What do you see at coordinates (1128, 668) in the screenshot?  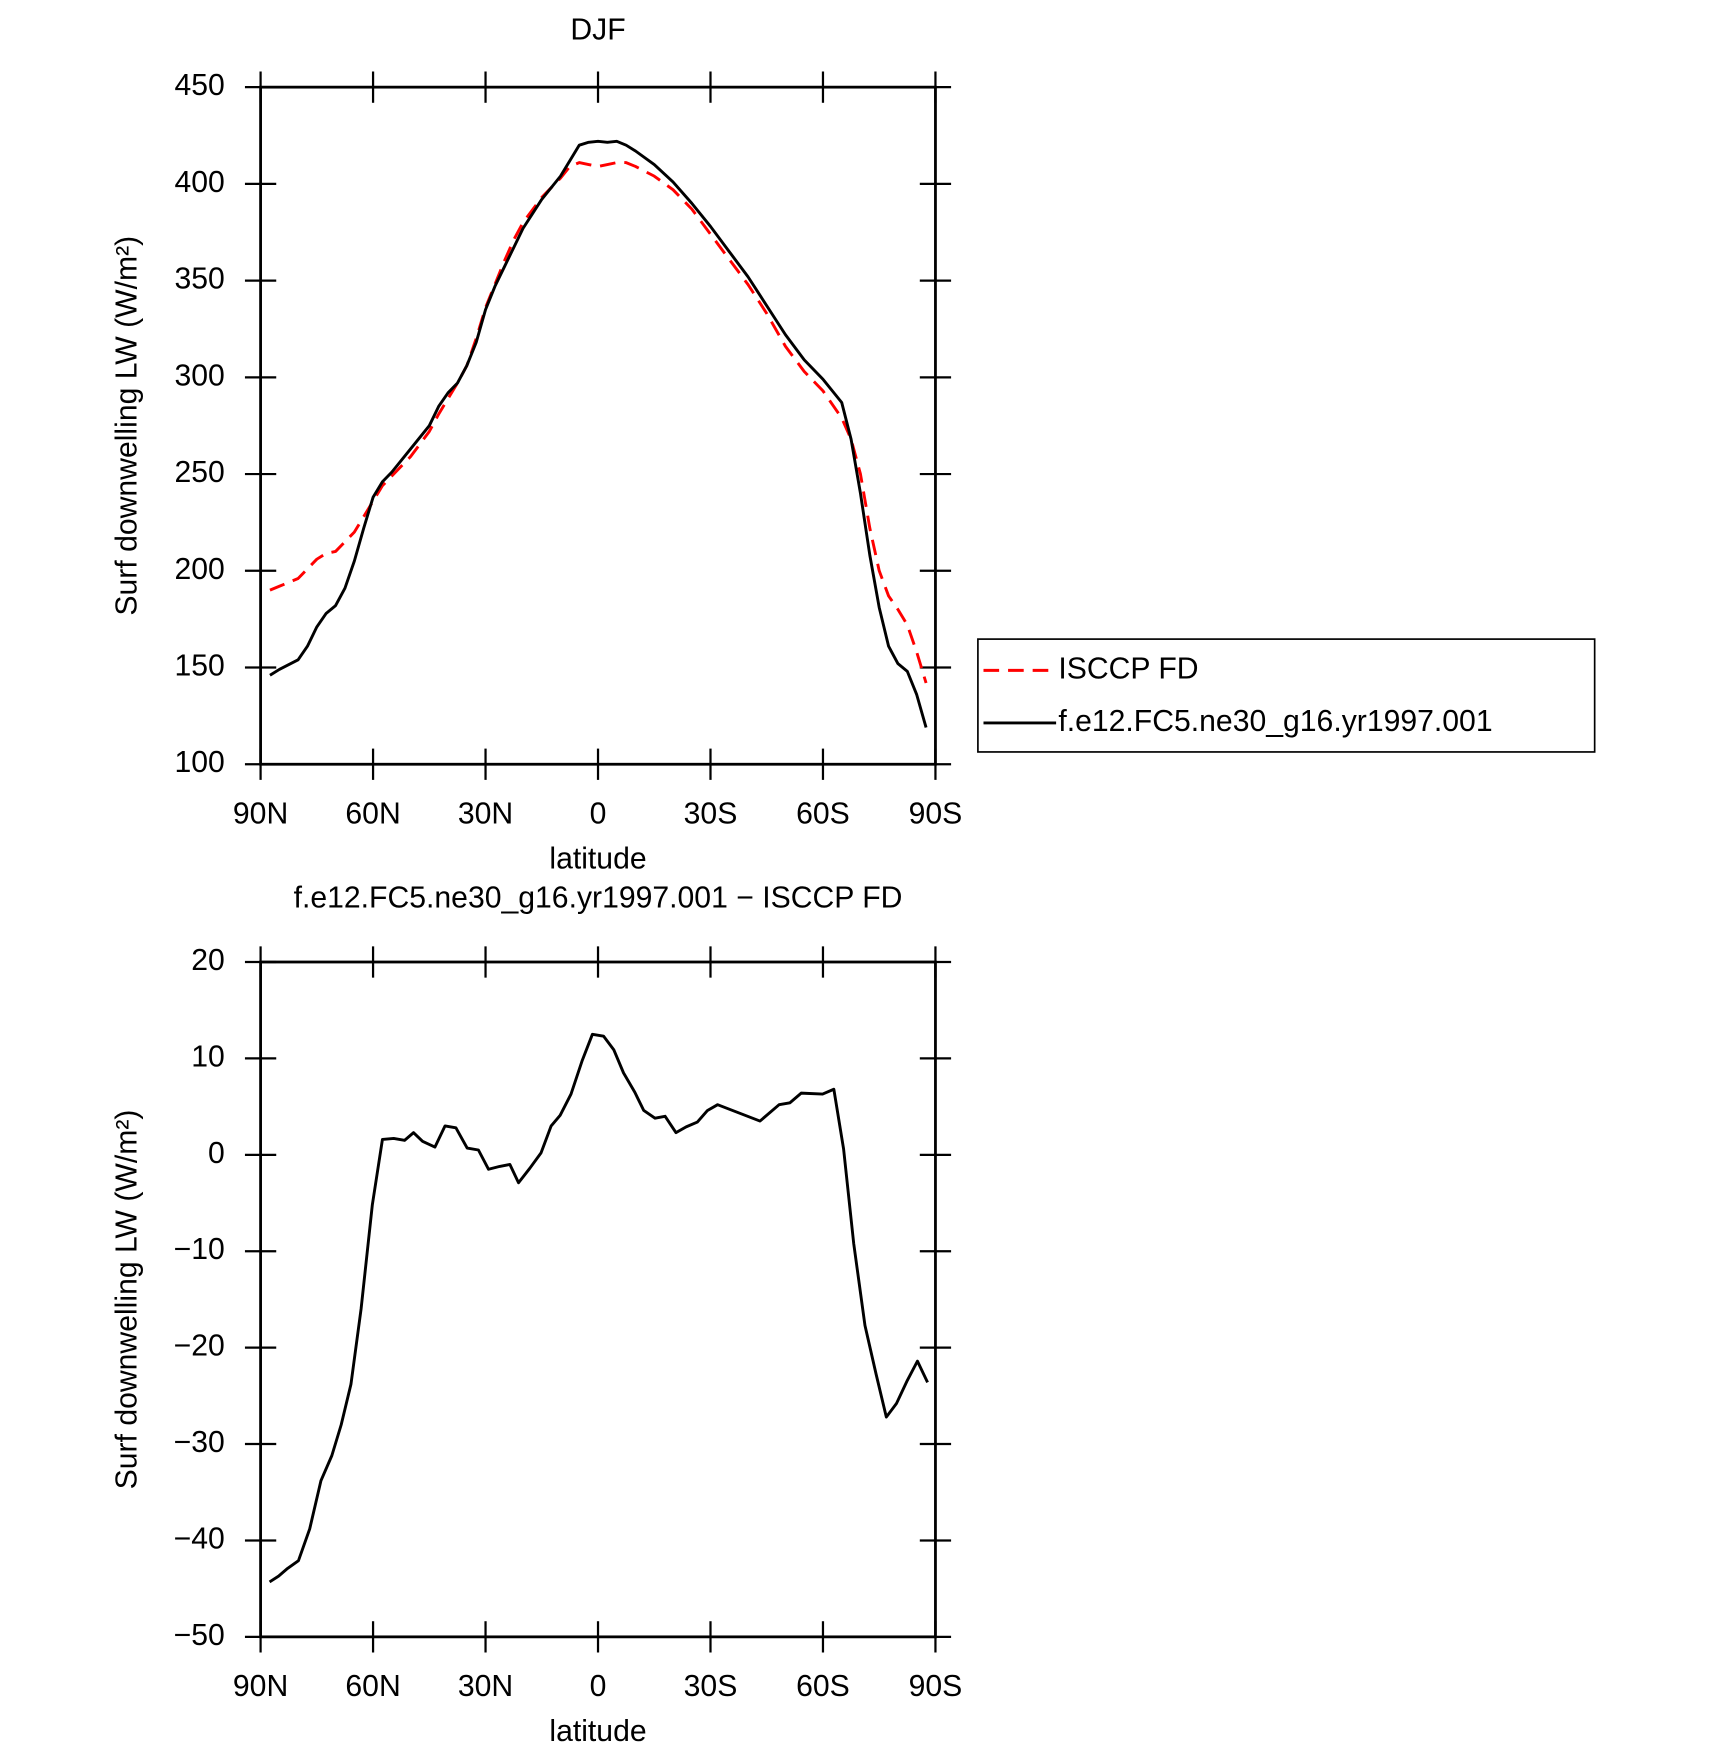 I see `legend-label: ISCCP FD` at bounding box center [1128, 668].